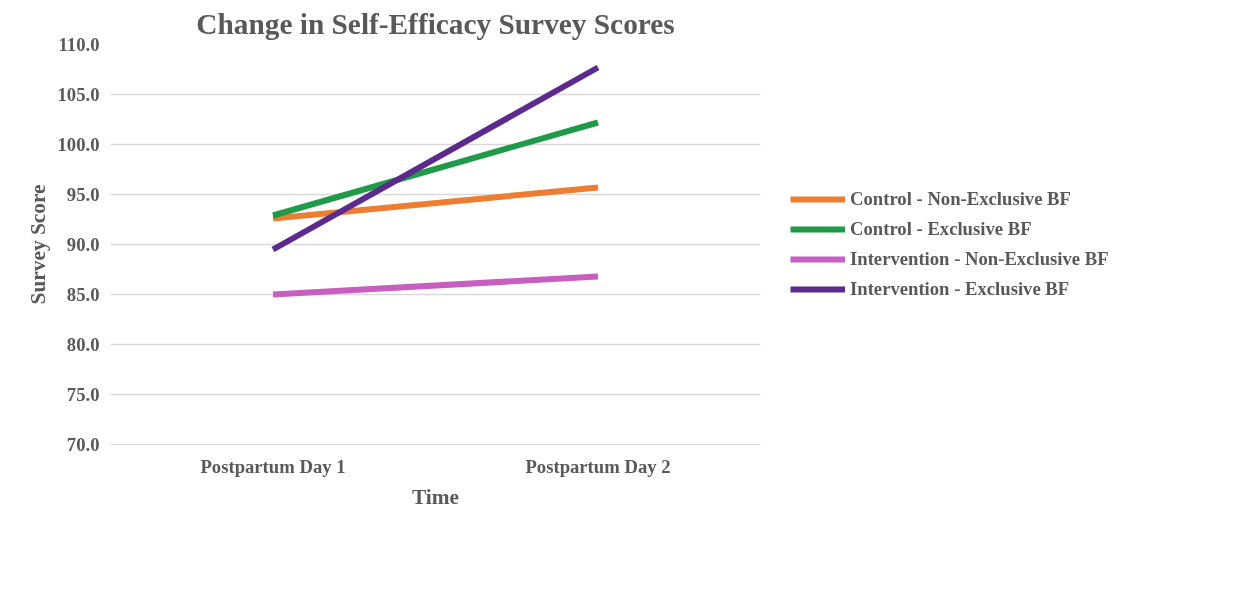 The width and height of the screenshot is (1249, 589). I want to click on legend-label: Intervention - Exclusive BF, so click(960, 289).